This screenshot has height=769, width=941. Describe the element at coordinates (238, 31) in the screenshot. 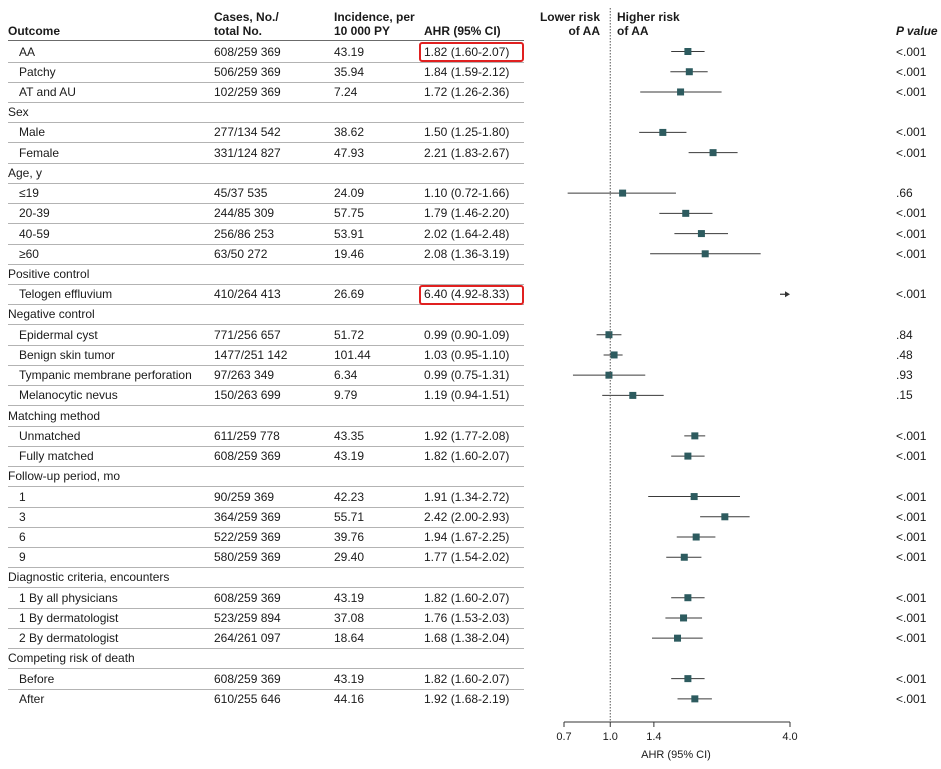

I see `header-cases-line2: total No.` at that location.